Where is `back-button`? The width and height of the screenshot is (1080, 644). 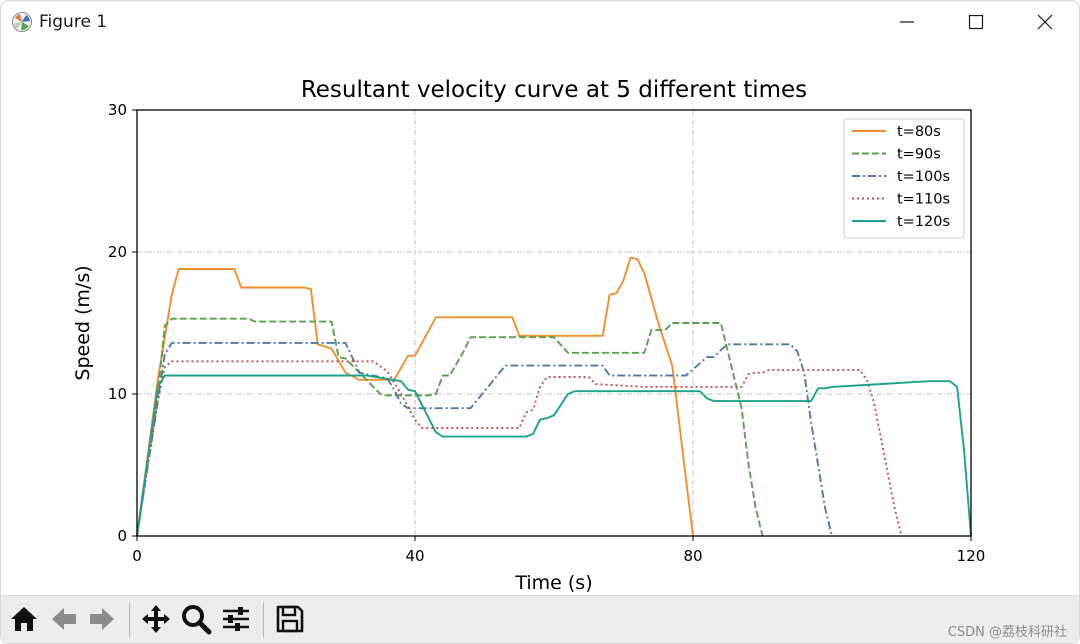
back-button is located at coordinates (64, 619).